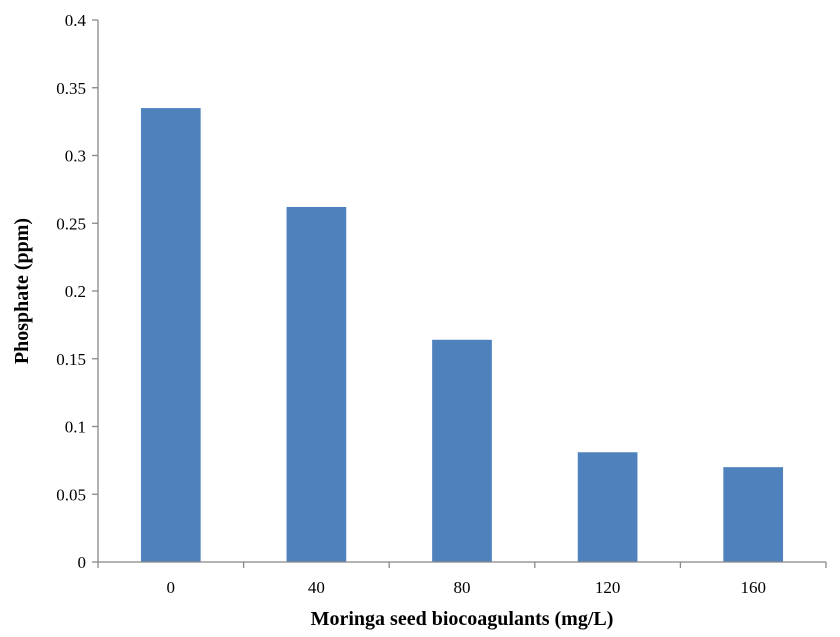 This screenshot has width=840, height=637. Describe the element at coordinates (753, 587) in the screenshot. I see `x-tick-label: 160` at that location.